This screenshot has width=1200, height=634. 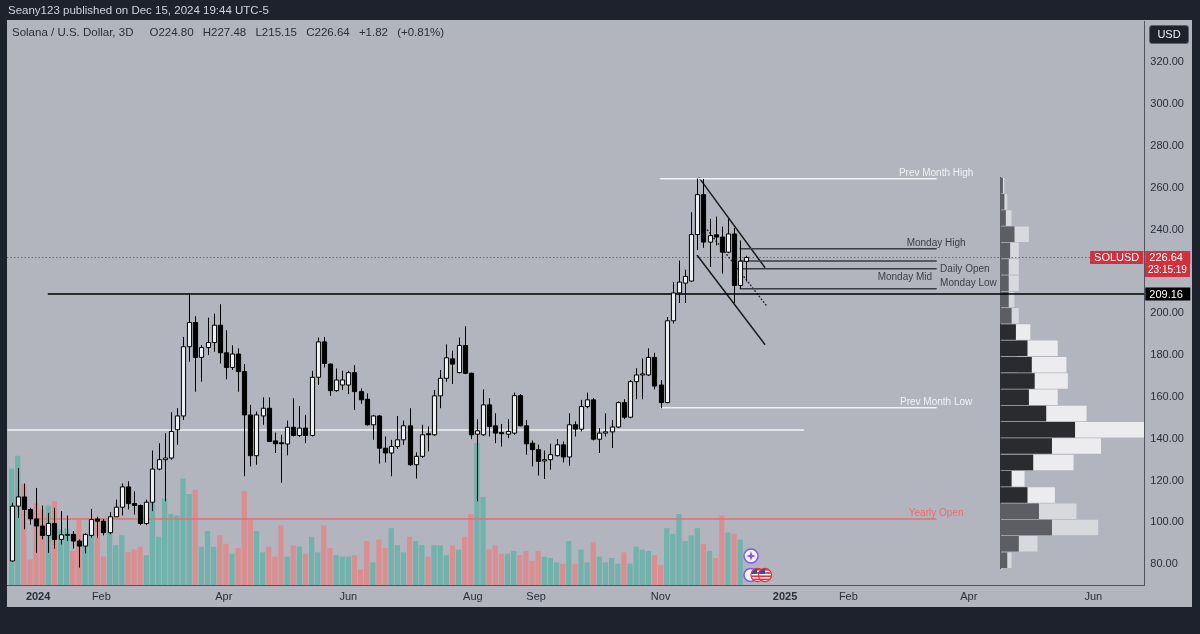 What do you see at coordinates (1117, 257) in the screenshot?
I see `annotation: SOLUSD` at bounding box center [1117, 257].